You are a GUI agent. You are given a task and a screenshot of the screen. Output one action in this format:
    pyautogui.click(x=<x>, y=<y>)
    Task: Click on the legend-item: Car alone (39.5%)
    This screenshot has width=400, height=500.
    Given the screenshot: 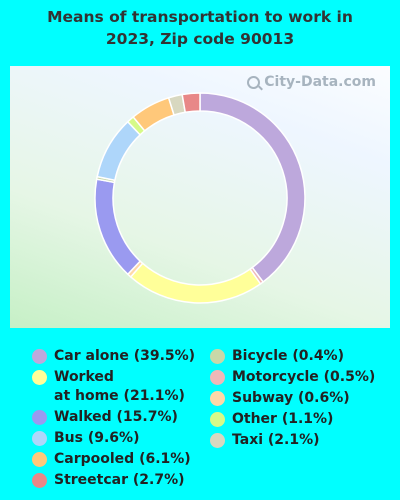 What is the action you would take?
    pyautogui.click(x=122, y=356)
    